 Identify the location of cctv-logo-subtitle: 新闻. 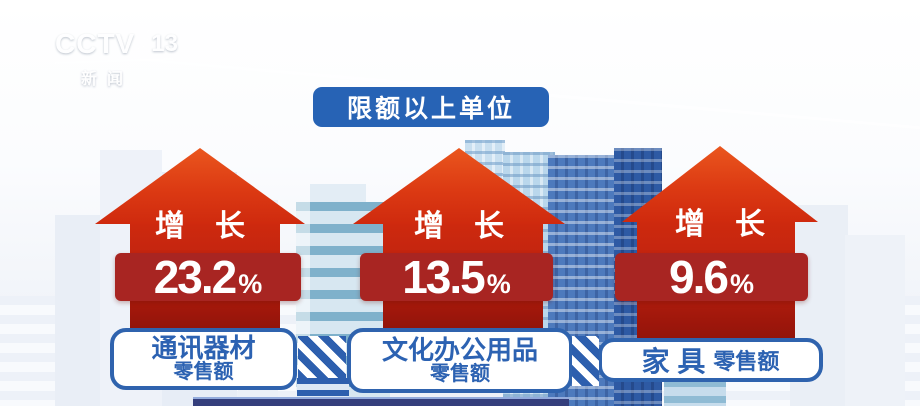
(107, 79).